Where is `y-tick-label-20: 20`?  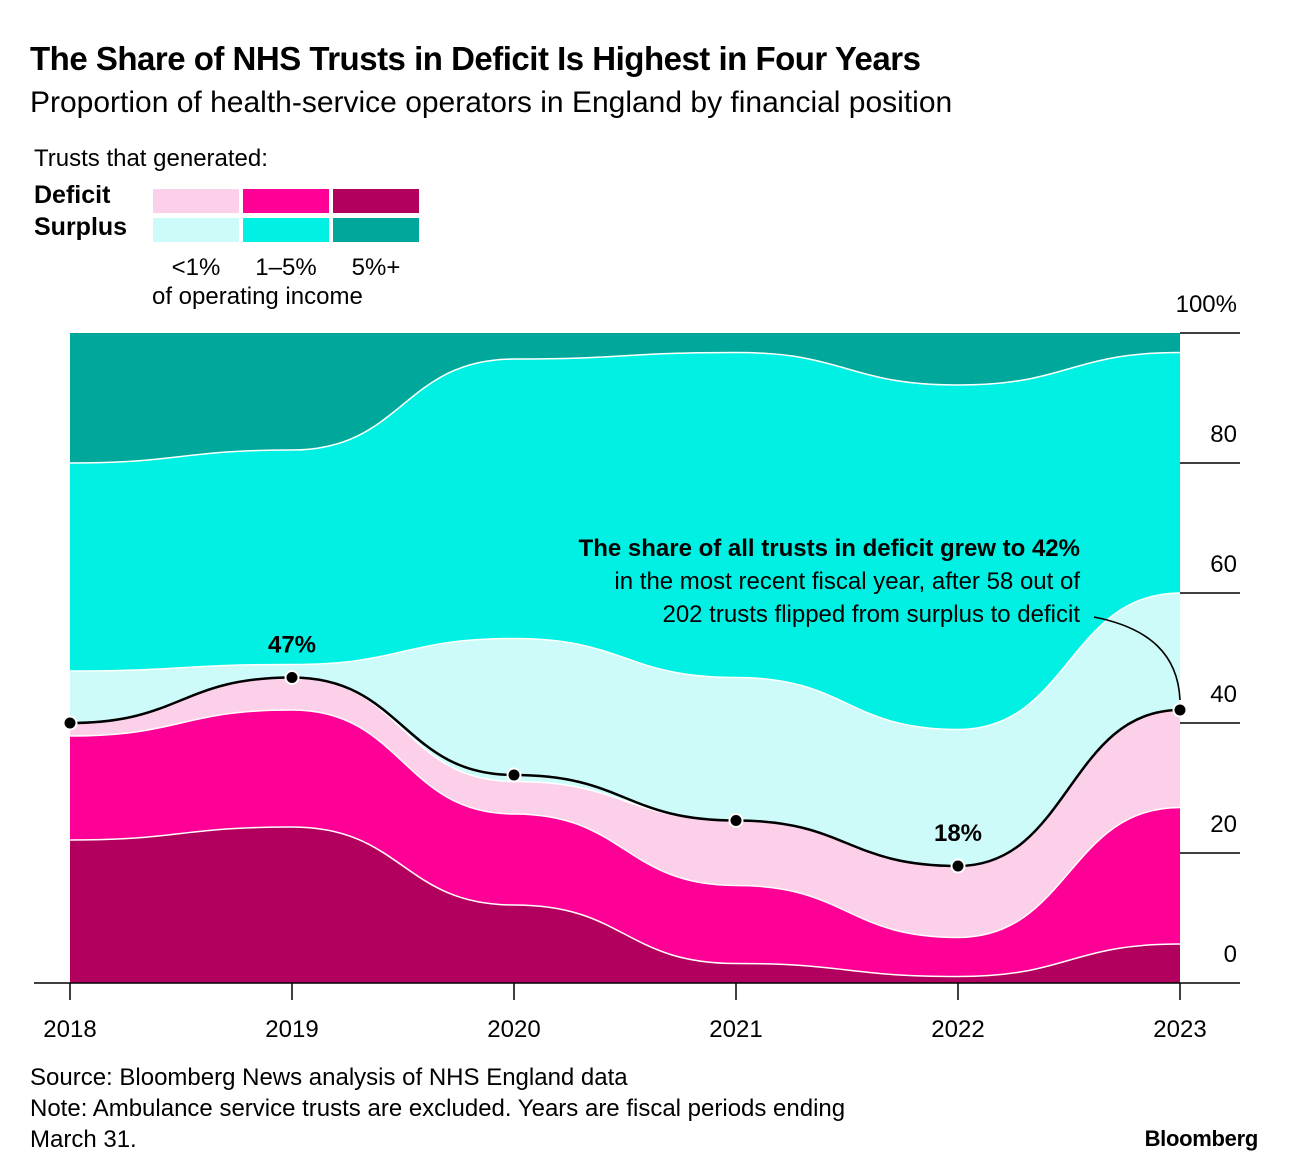 y-tick-label-20: 20 is located at coordinates (1223, 824).